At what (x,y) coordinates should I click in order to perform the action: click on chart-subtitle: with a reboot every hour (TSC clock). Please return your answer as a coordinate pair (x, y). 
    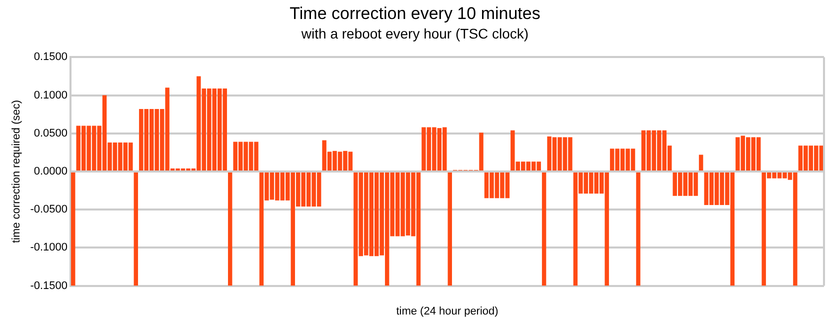
    Looking at the image, I should click on (414, 34).